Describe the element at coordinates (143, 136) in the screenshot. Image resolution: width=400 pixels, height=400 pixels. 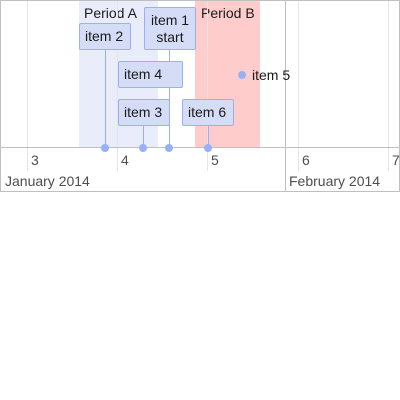
I see `item-3-connector` at that location.